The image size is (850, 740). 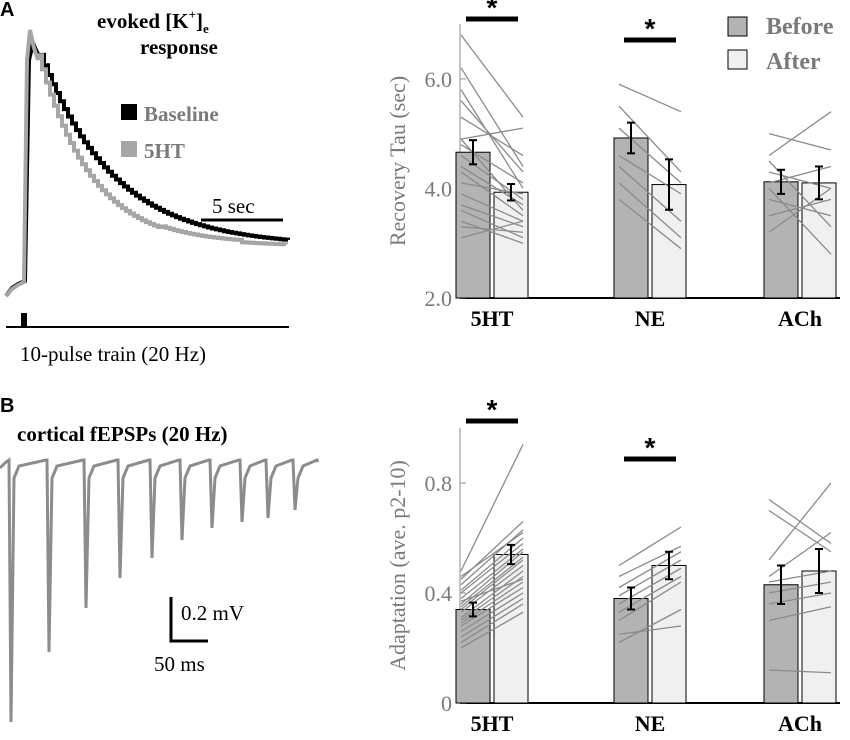 What do you see at coordinates (737, 59) in the screenshot?
I see `legend-swatch-after` at bounding box center [737, 59].